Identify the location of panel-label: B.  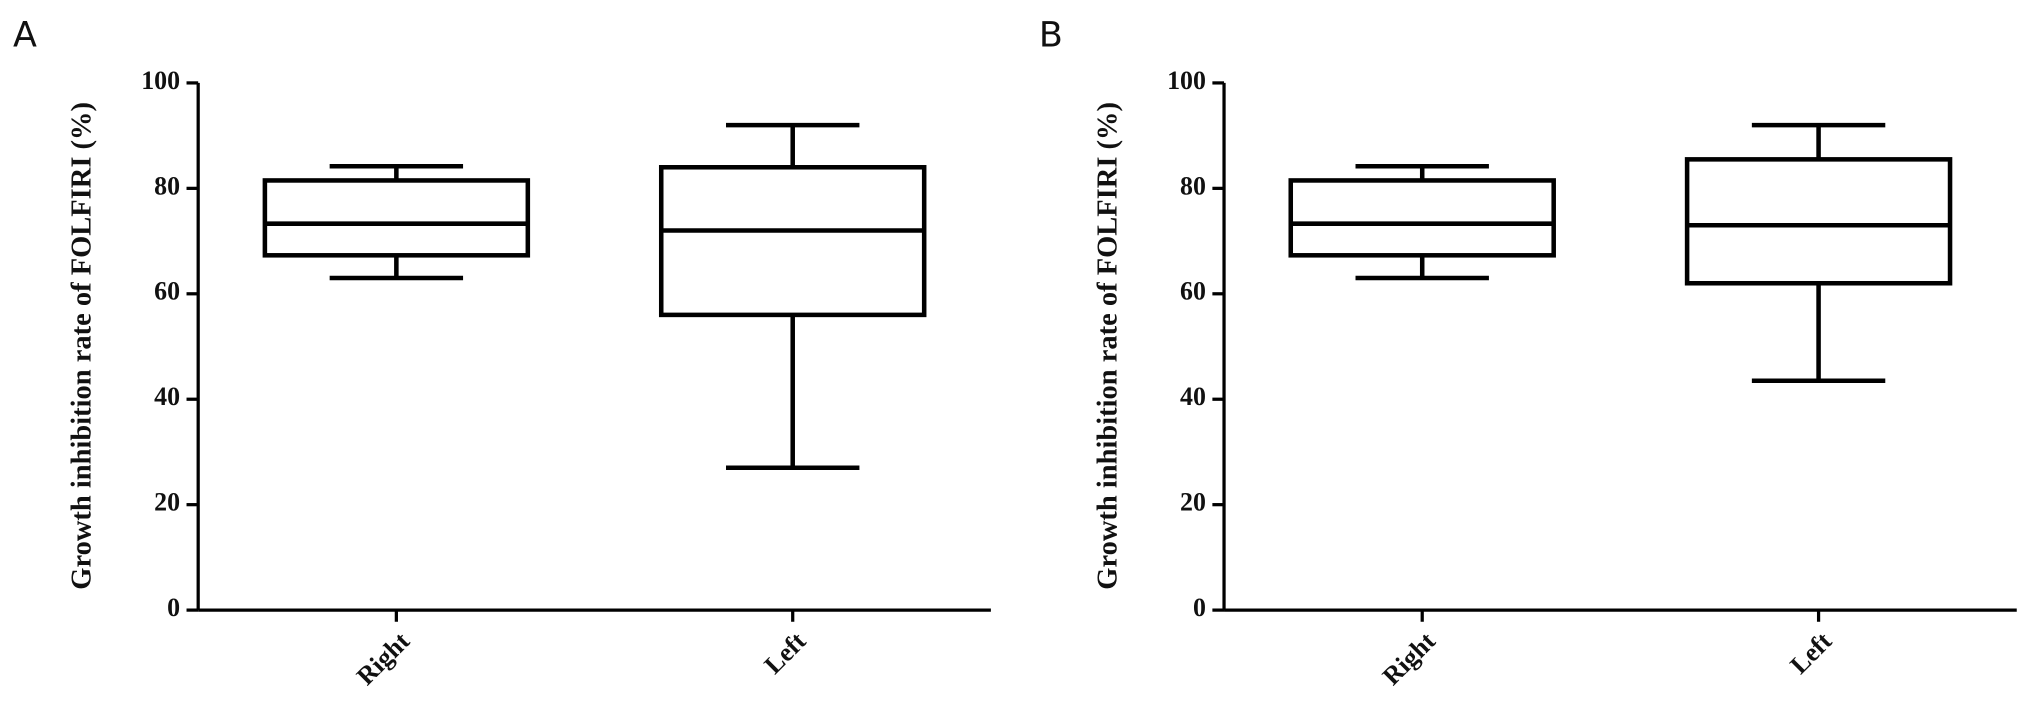
(1051, 36).